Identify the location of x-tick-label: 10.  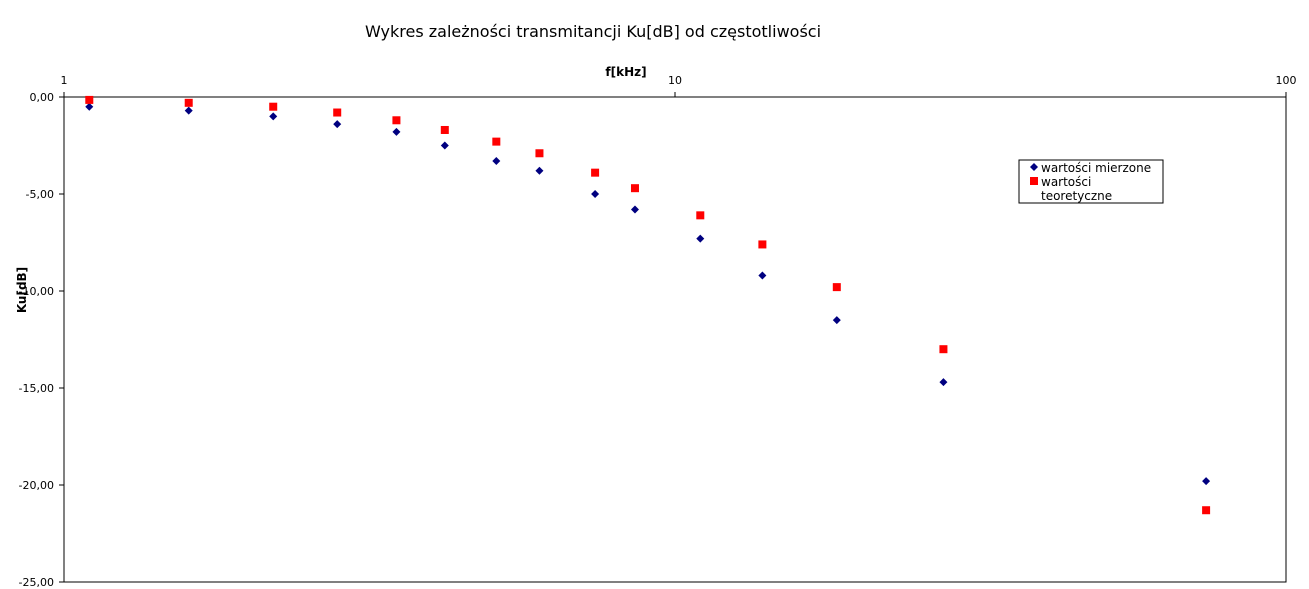
(675, 80).